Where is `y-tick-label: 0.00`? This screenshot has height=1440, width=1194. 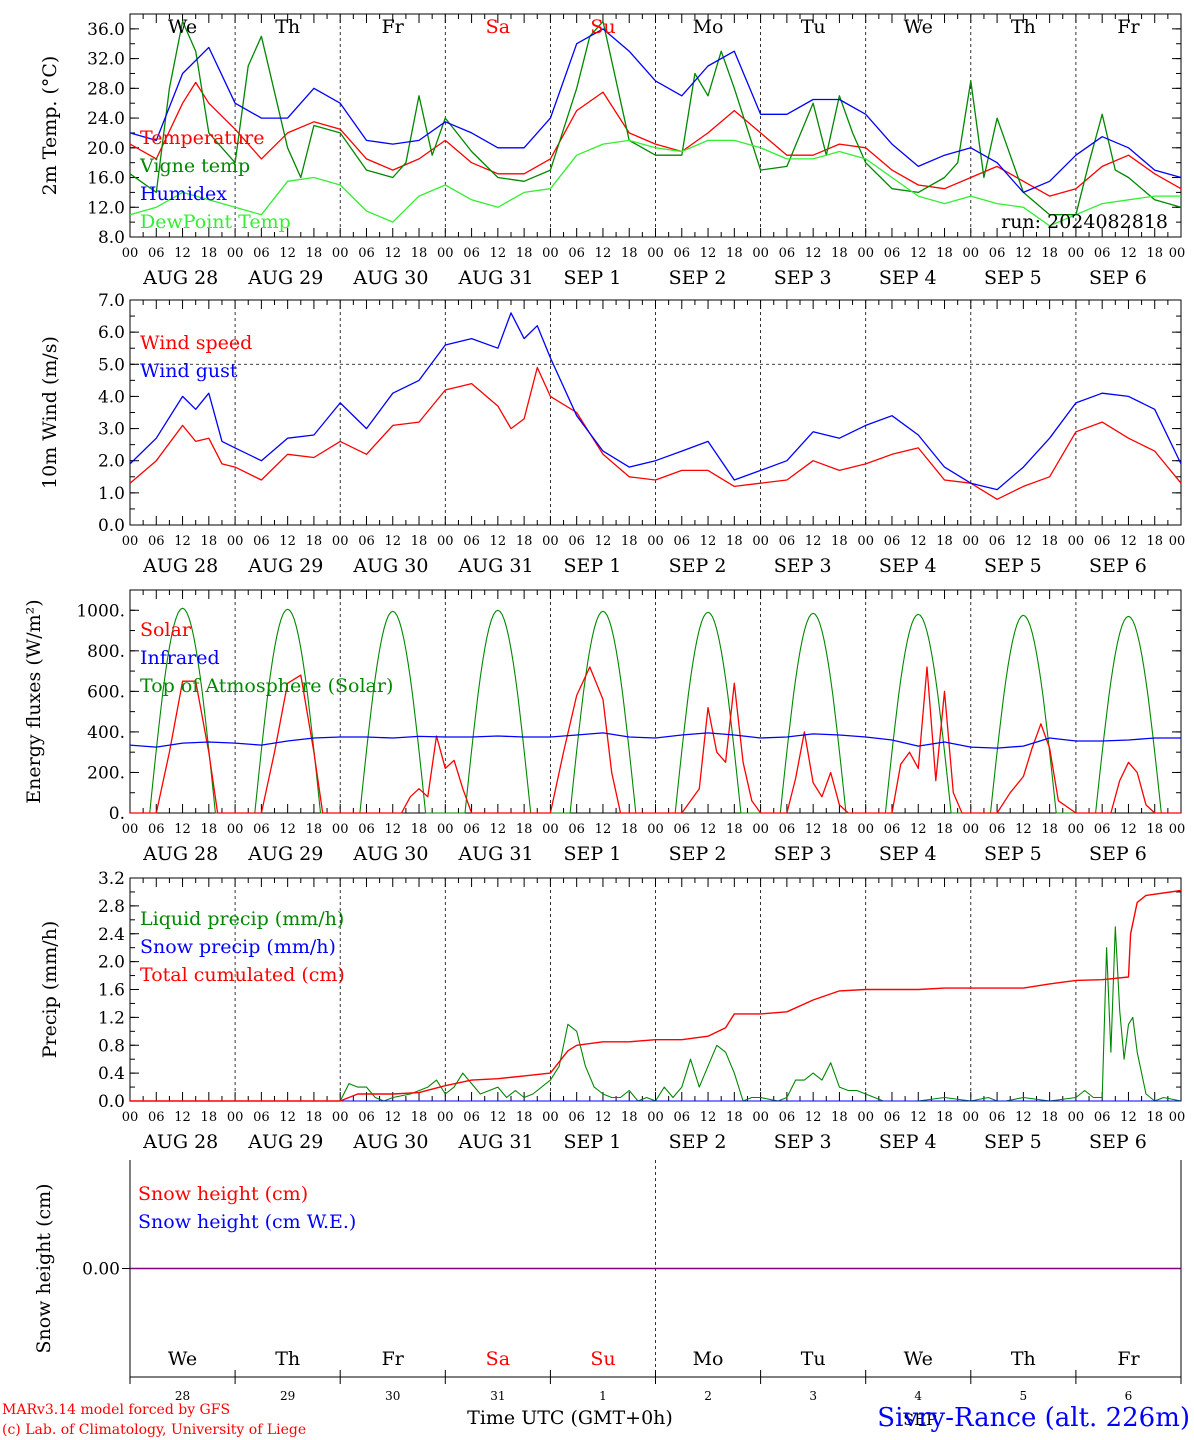 y-tick-label: 0.00 is located at coordinates (101, 1270).